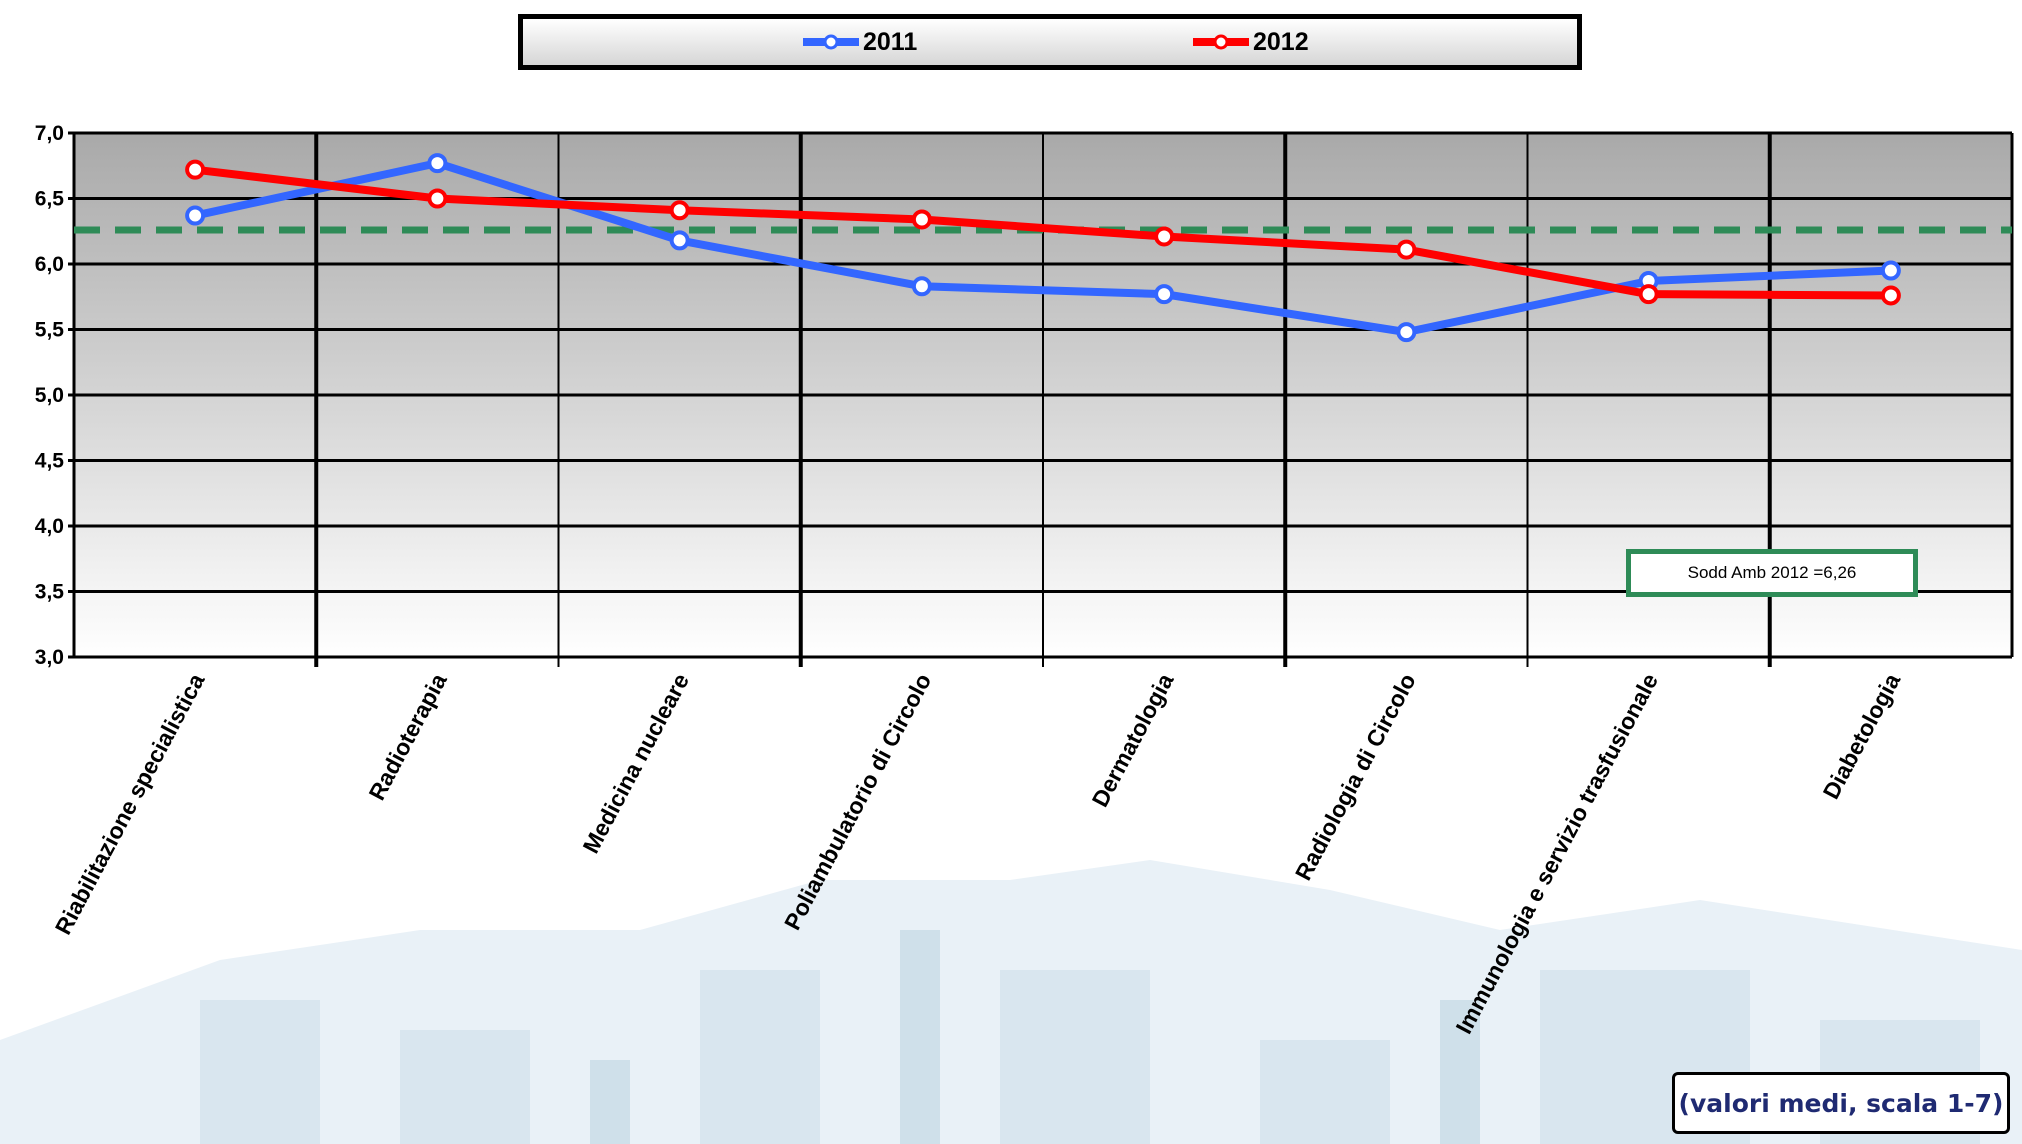 The image size is (2022, 1144). I want to click on legend: 2011 2012, so click(1050, 42).